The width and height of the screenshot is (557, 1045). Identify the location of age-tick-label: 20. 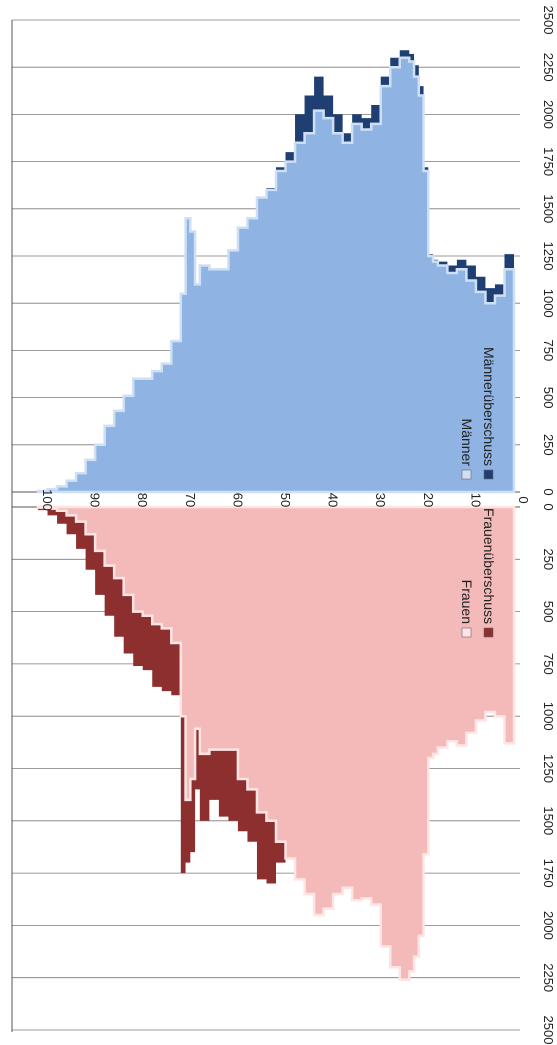
(428, 500).